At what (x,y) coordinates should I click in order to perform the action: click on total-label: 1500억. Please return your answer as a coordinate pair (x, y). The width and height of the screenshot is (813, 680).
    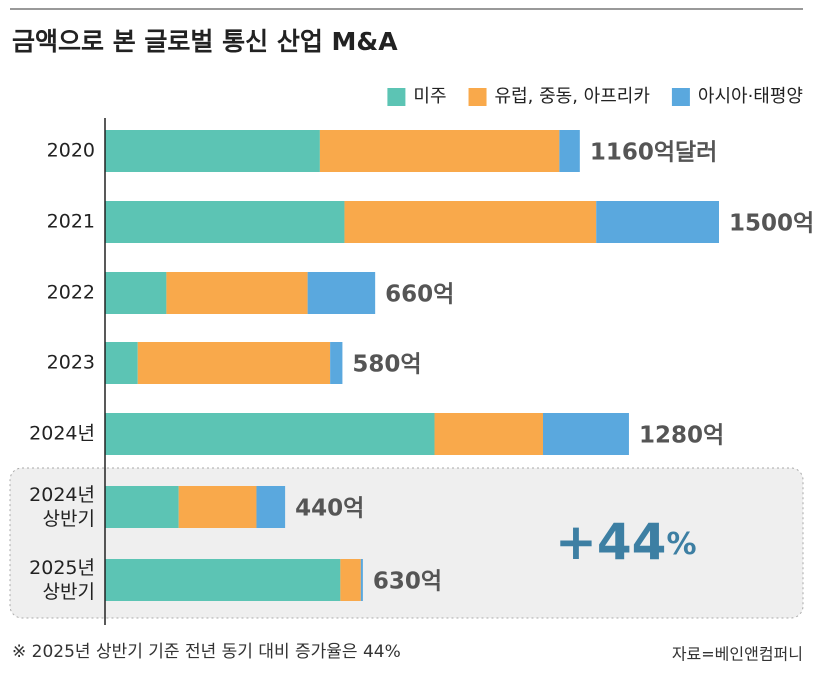
    Looking at the image, I should click on (771, 224).